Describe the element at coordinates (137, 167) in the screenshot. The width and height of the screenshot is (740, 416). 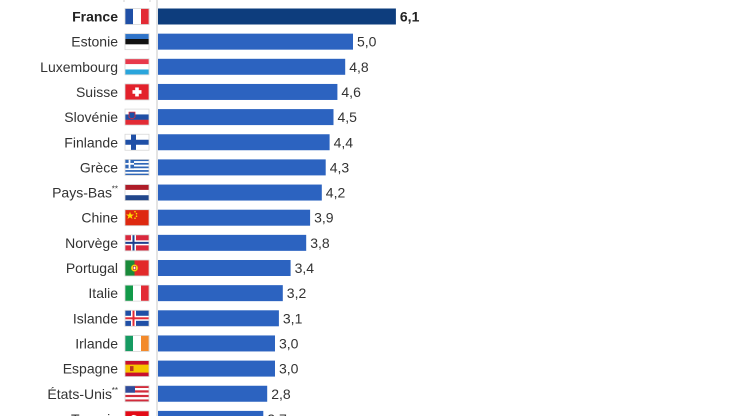
I see `flag-greece-icon` at that location.